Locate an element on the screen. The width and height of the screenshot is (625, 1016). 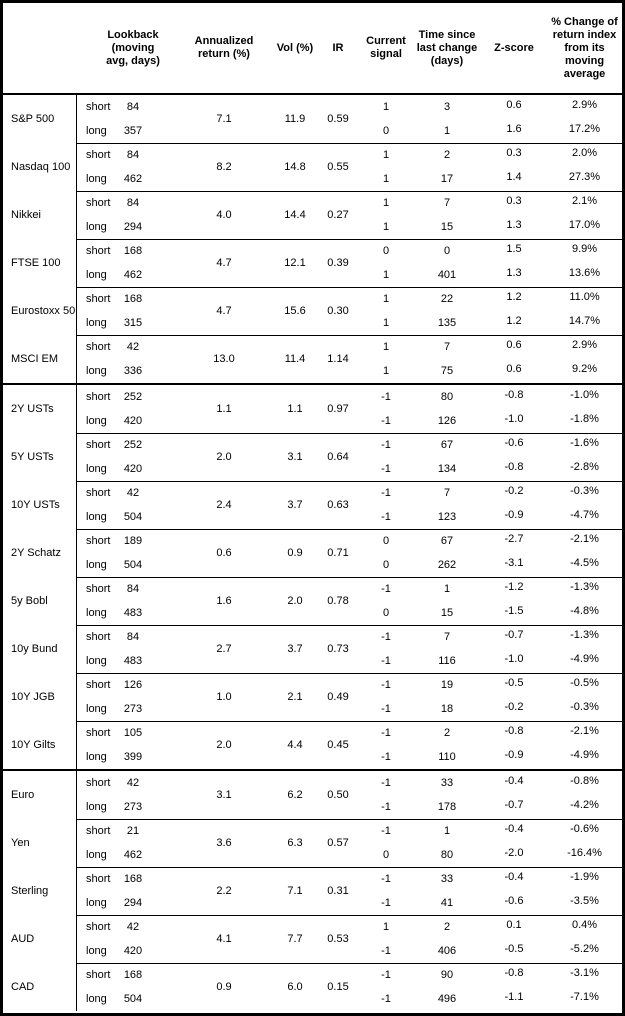
pct-change-short: 2.9% is located at coordinates (584, 105).